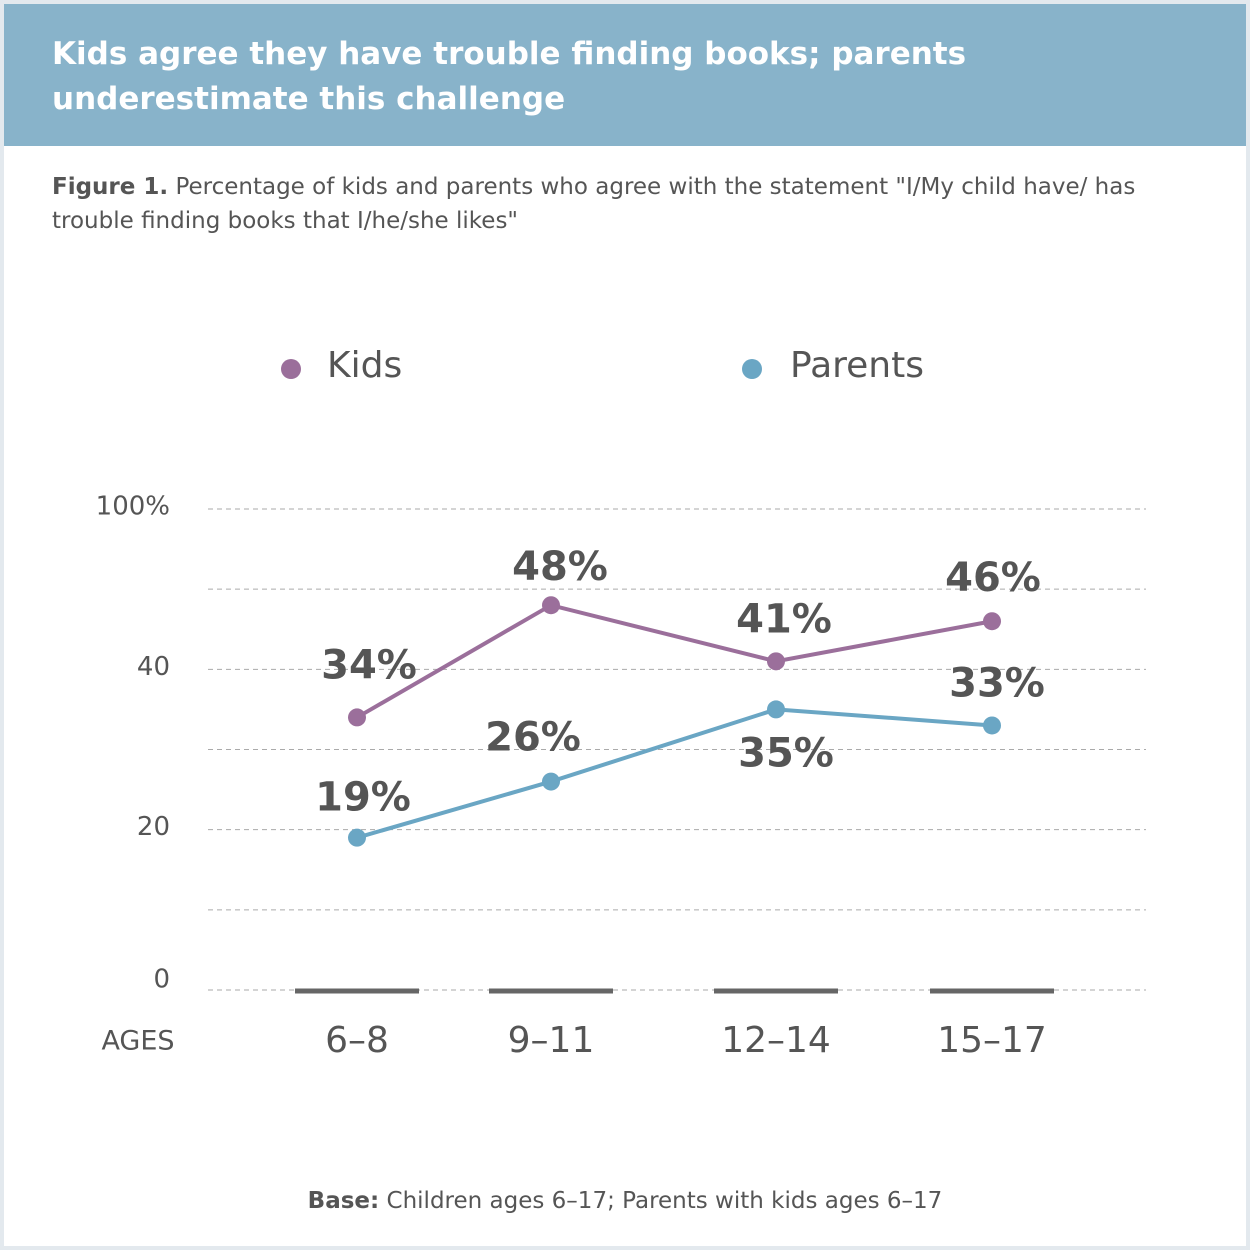 Image resolution: width=1250 pixels, height=1250 pixels. I want to click on base-label: Base:, so click(343, 1201).